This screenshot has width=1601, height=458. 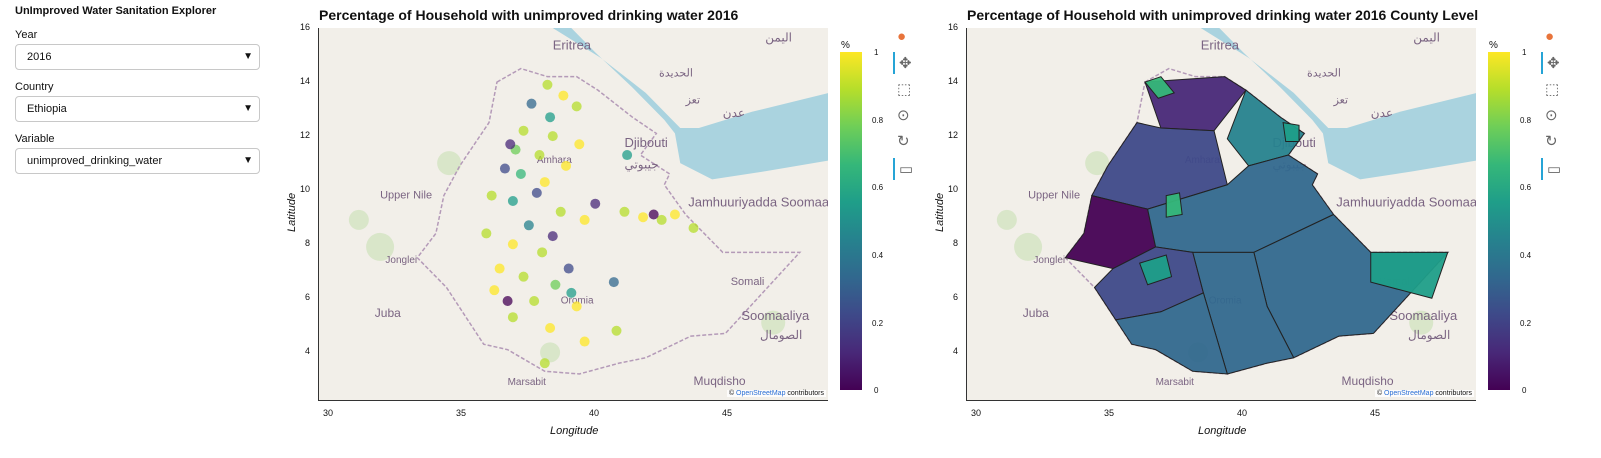 What do you see at coordinates (1524, 390) in the screenshot?
I see `colorbar-tick: 0` at bounding box center [1524, 390].